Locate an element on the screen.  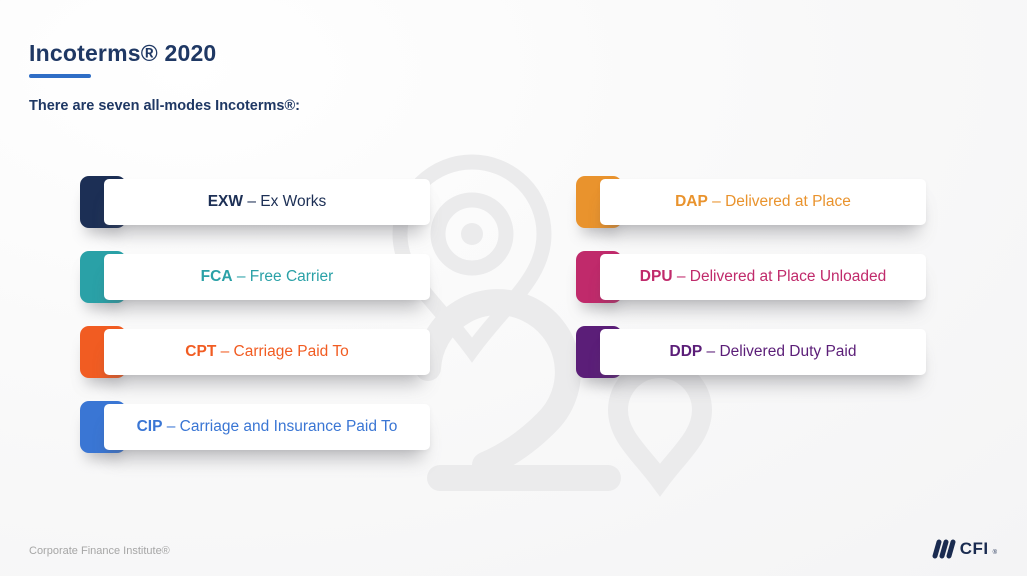
incoterm-code: CIP is located at coordinates (149, 426).